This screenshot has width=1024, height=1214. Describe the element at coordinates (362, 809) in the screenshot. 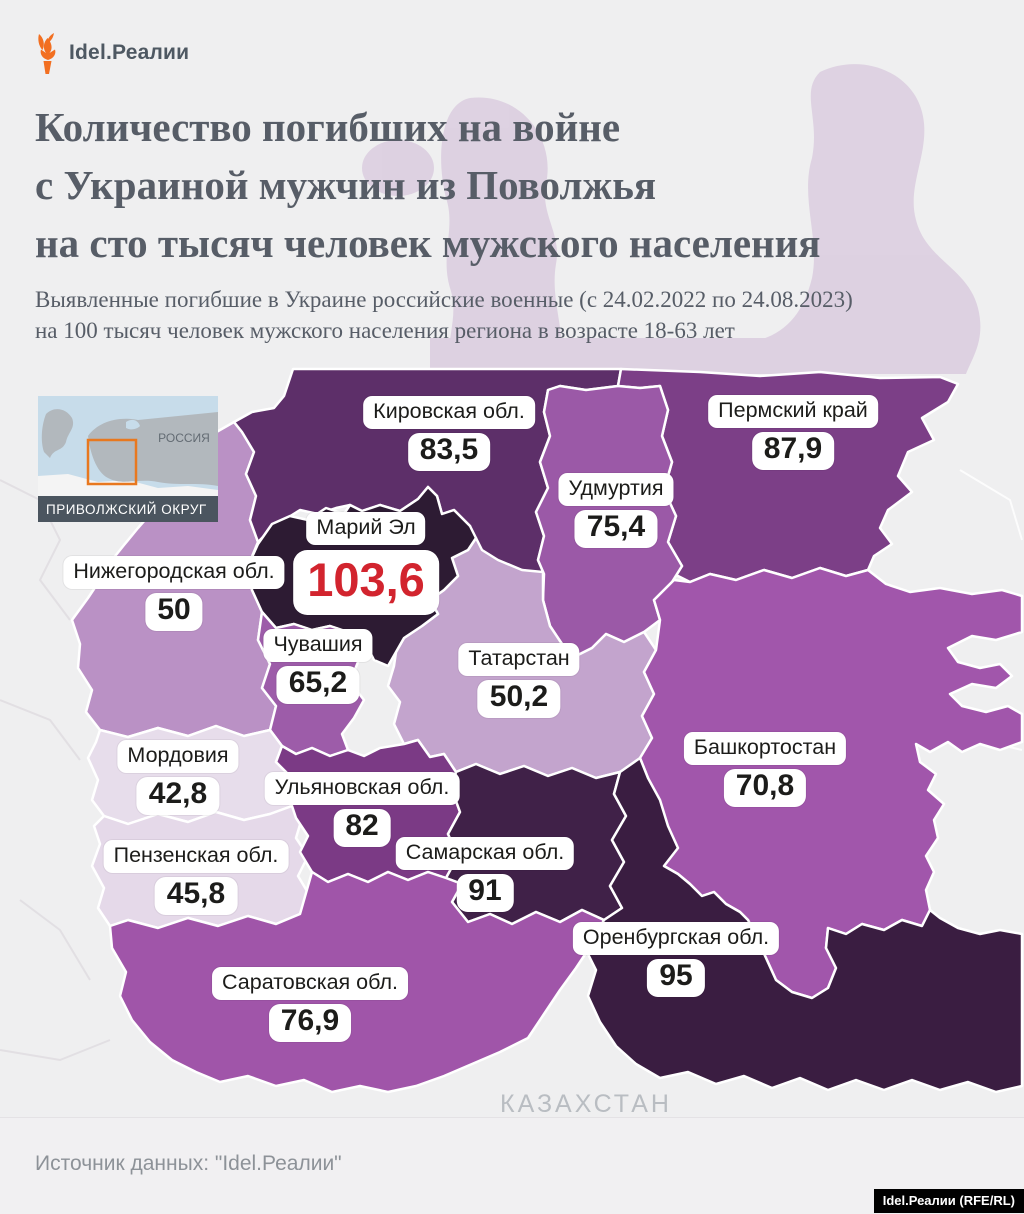

I see `label-ulyanovskaya: Ульяновская обл. 82` at that location.